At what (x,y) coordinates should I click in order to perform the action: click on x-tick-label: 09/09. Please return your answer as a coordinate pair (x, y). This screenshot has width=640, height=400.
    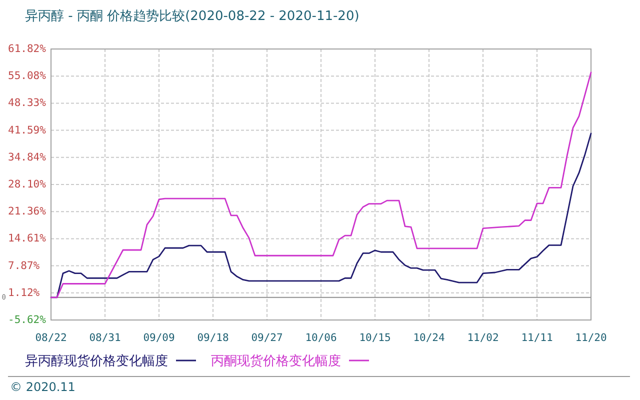
    Looking at the image, I should click on (159, 338).